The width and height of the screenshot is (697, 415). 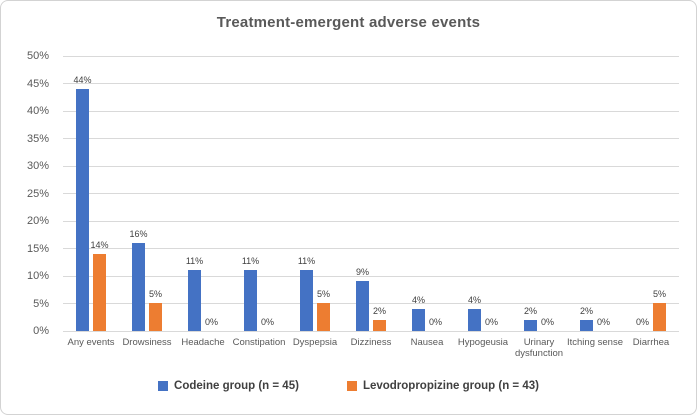 I want to click on category-group: 9% 2%, so click(x=371, y=193).